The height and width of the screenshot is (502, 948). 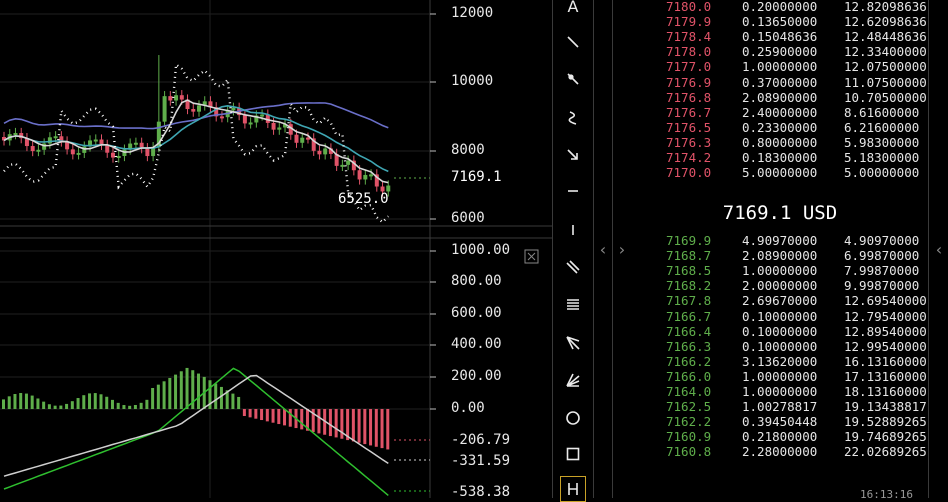 What do you see at coordinates (573, 118) in the screenshot?
I see `curve-button` at bounding box center [573, 118].